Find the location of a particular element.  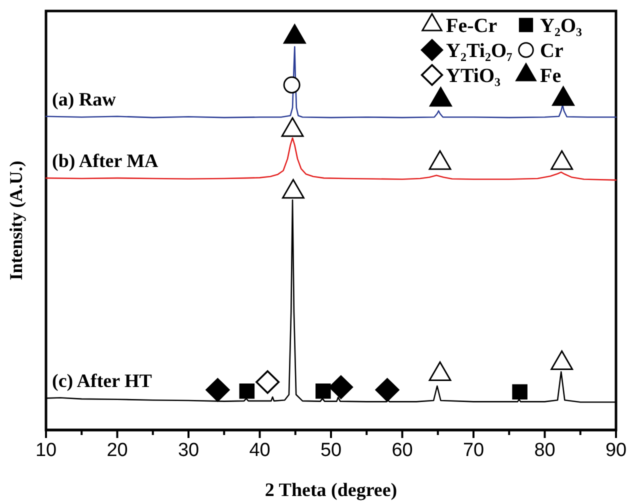

x-axis-title: 2 Theta (degree) is located at coordinates (331, 490).